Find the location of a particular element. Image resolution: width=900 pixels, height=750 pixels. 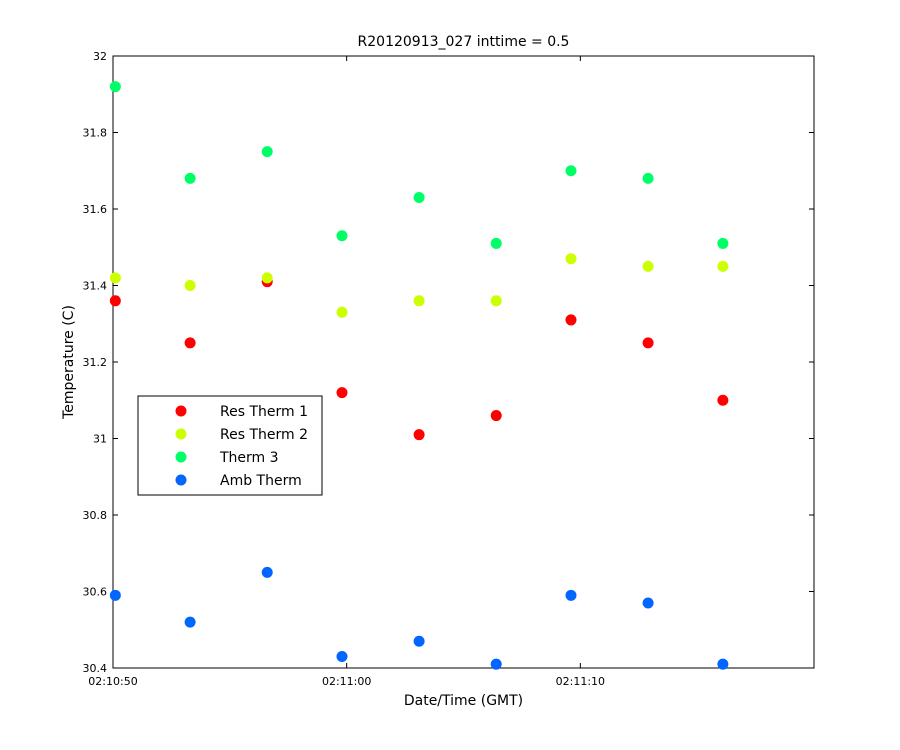

legend-label-res-therm-2: Res Therm 2 is located at coordinates (264, 435).